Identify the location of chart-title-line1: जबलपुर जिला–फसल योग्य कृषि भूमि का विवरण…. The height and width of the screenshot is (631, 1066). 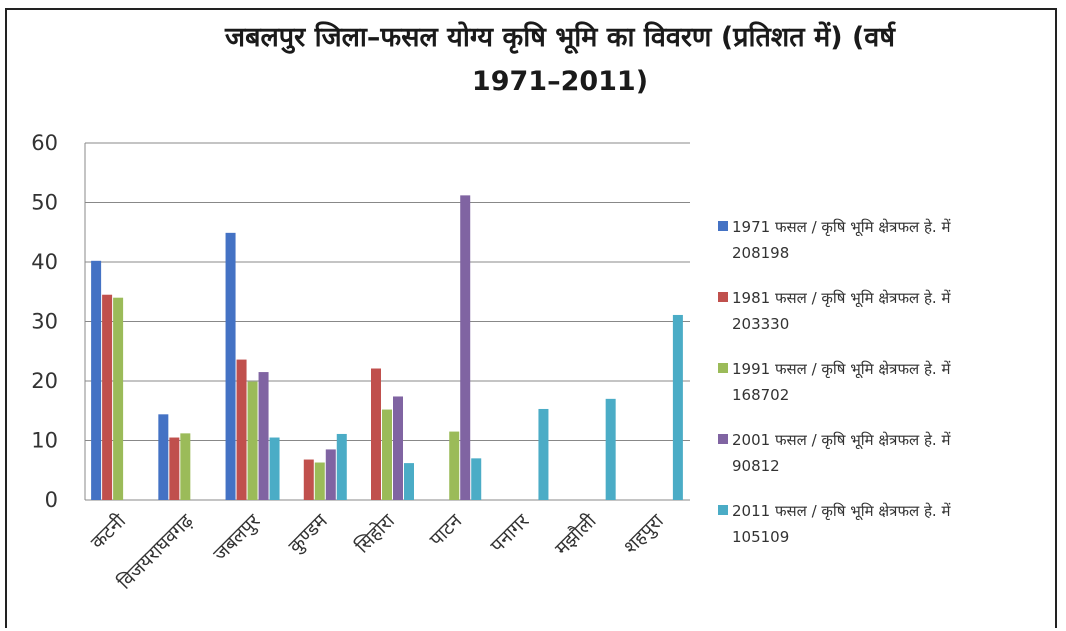
(560, 37).